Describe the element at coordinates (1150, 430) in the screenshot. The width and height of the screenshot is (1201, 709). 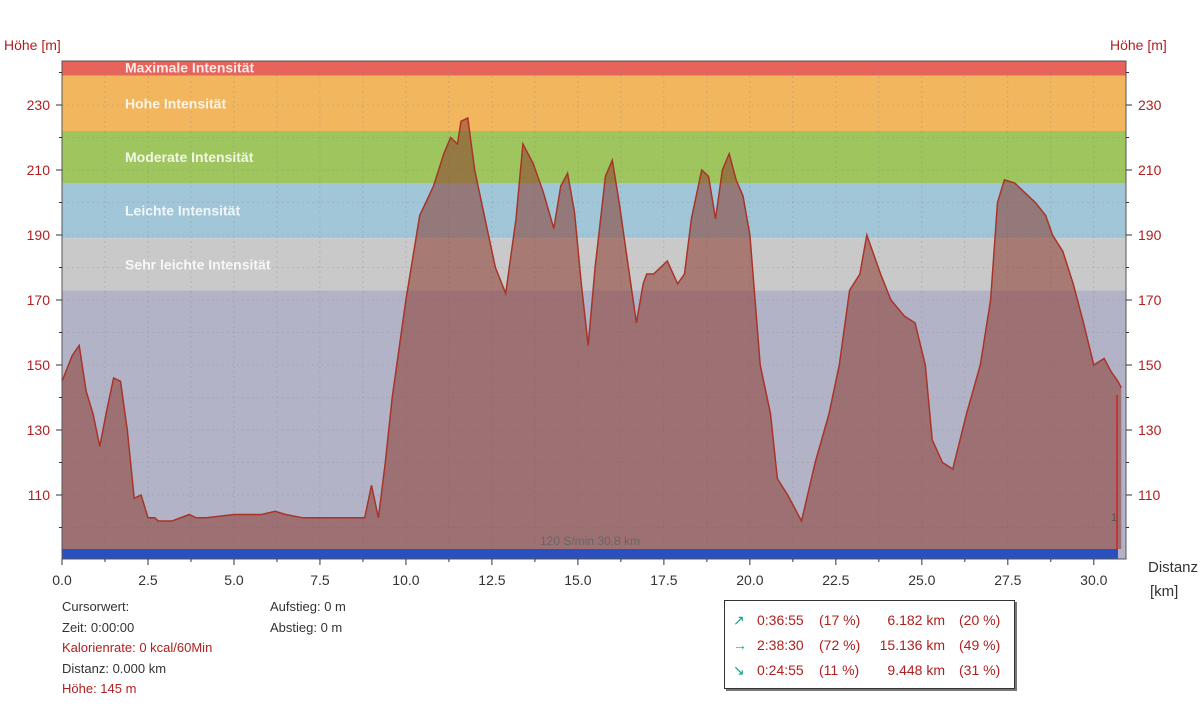
I see `y-tick-label-right: 130` at that location.